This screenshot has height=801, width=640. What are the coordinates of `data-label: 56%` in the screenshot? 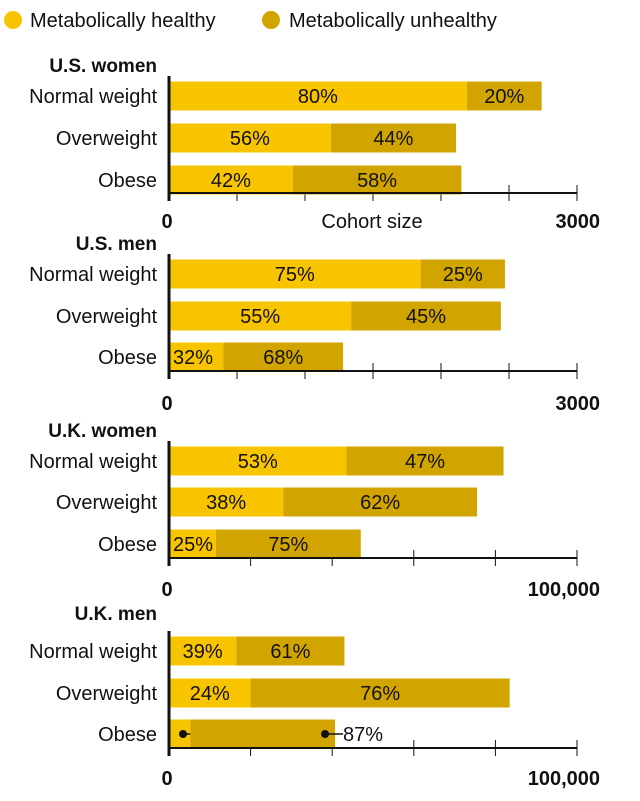 It's located at (250, 139).